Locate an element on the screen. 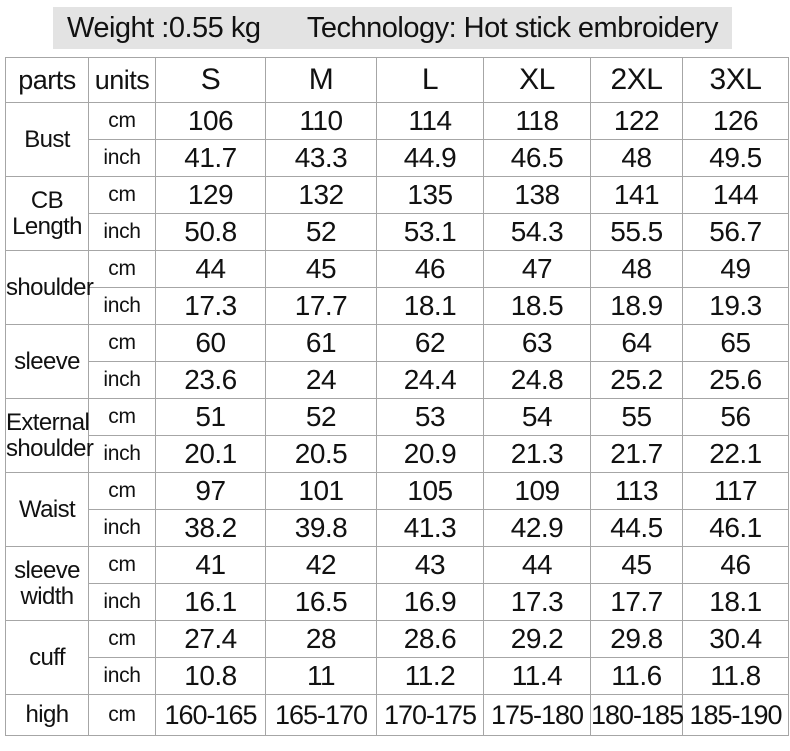 The image size is (790, 751). table-row: Waist cm 97 101 105 109 113 117 is located at coordinates (397, 509).